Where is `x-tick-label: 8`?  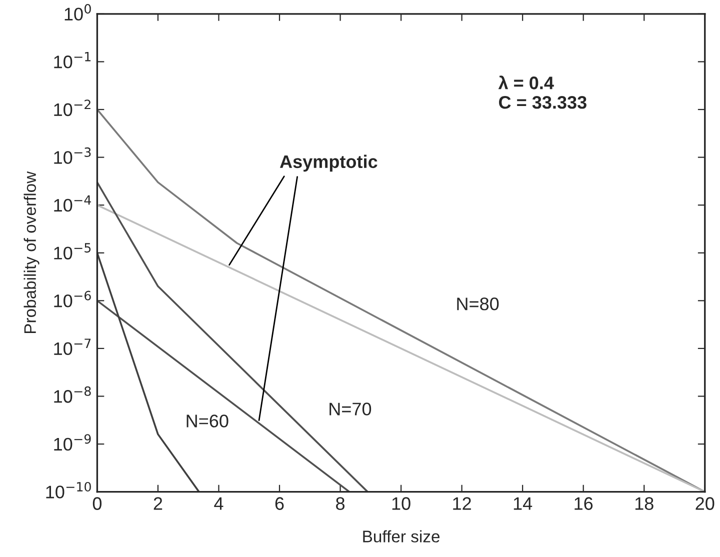
x-tick-label: 8 is located at coordinates (340, 503).